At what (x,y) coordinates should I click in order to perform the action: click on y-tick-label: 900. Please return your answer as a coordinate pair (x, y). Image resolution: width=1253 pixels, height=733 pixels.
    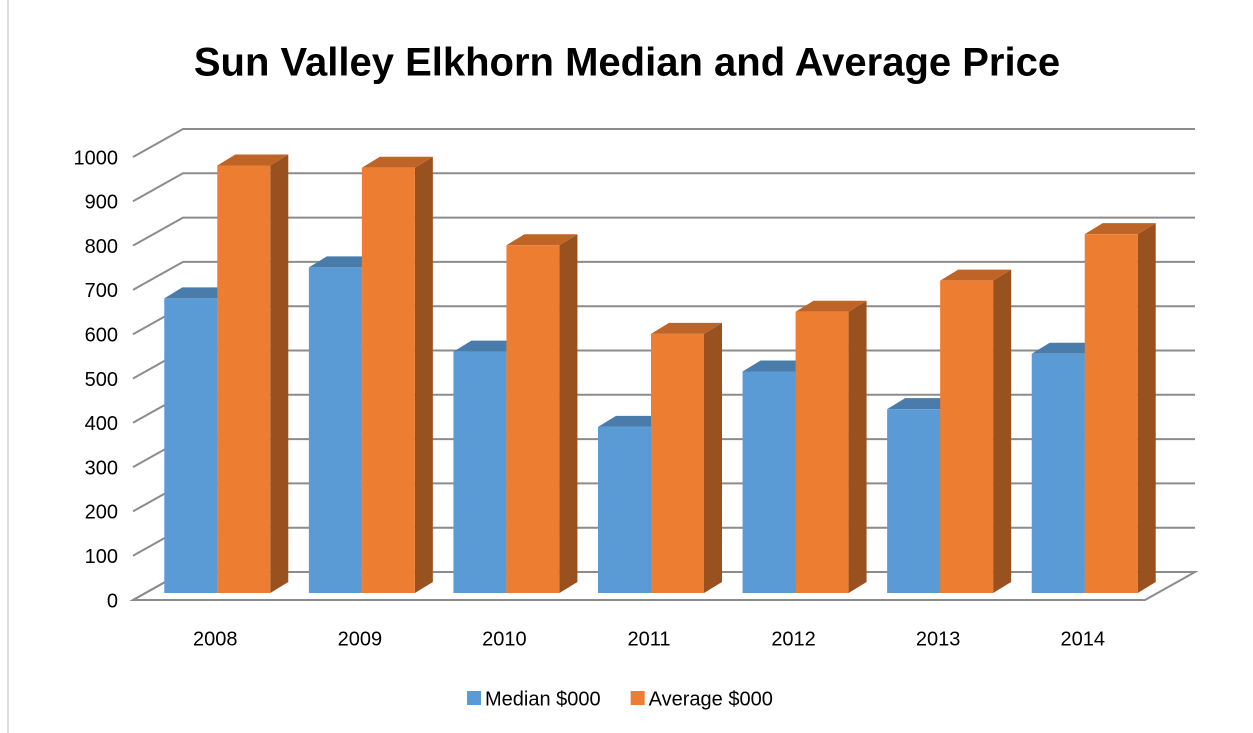
    Looking at the image, I should click on (101, 203).